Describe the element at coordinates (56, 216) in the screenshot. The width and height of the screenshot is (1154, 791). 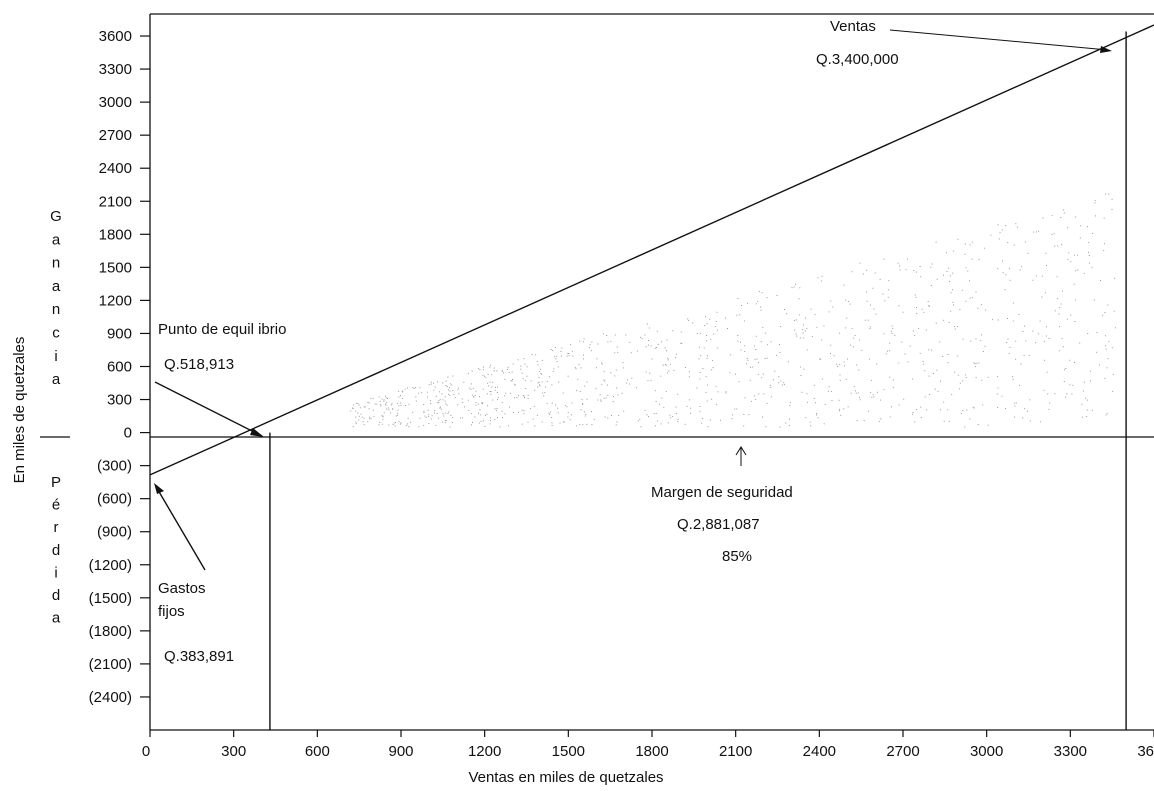
I see `ganancia-letter: G` at that location.